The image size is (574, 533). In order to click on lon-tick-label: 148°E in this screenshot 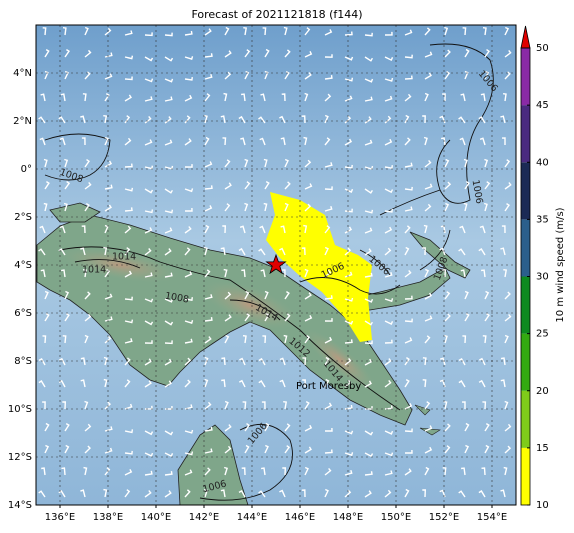, I will do `click(348, 517)`.